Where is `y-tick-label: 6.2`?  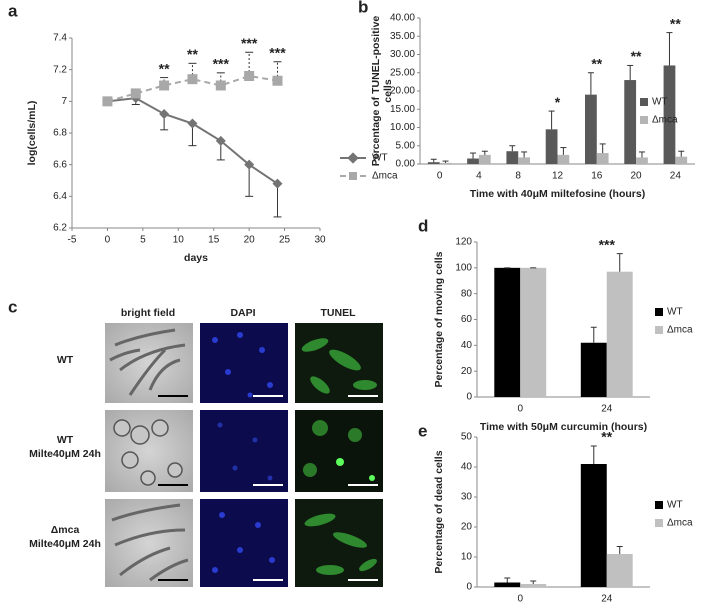 y-tick-label: 6.2 is located at coordinates (60, 228).